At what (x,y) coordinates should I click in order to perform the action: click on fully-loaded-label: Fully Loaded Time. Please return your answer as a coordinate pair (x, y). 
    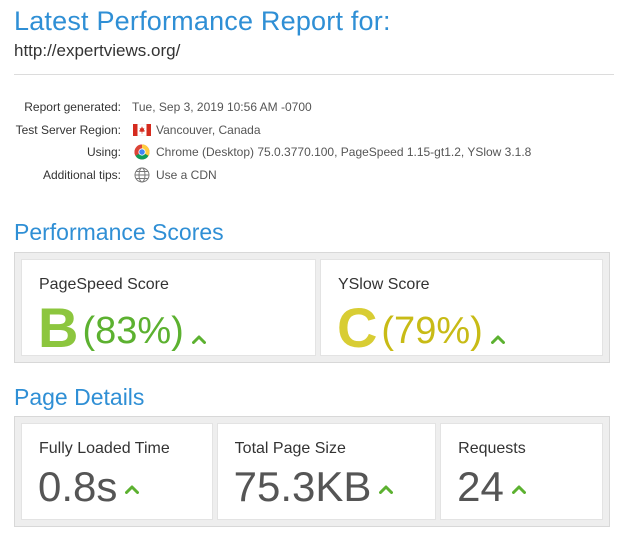
    Looking at the image, I should click on (104, 448).